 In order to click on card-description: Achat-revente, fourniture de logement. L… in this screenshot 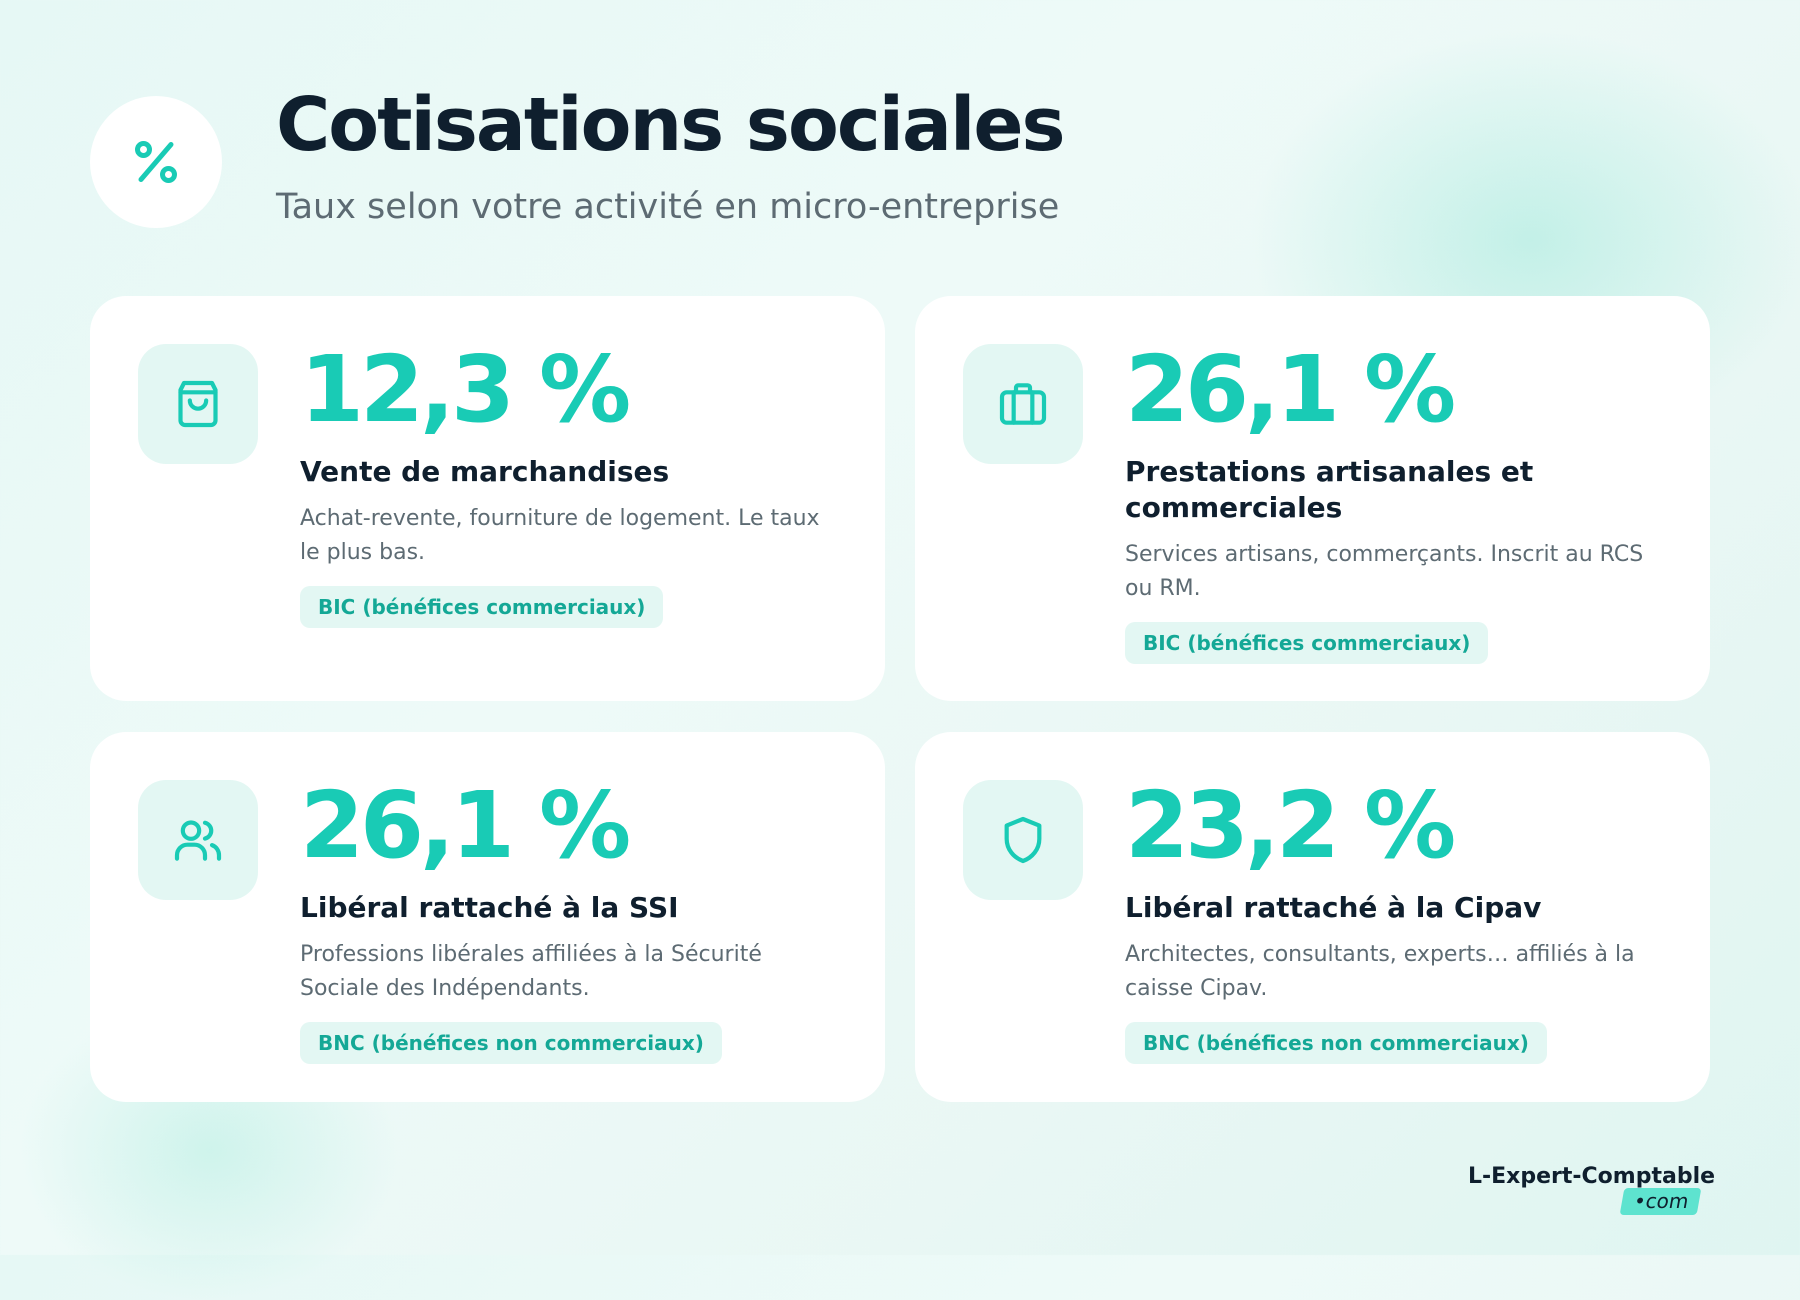, I will do `click(560, 535)`.